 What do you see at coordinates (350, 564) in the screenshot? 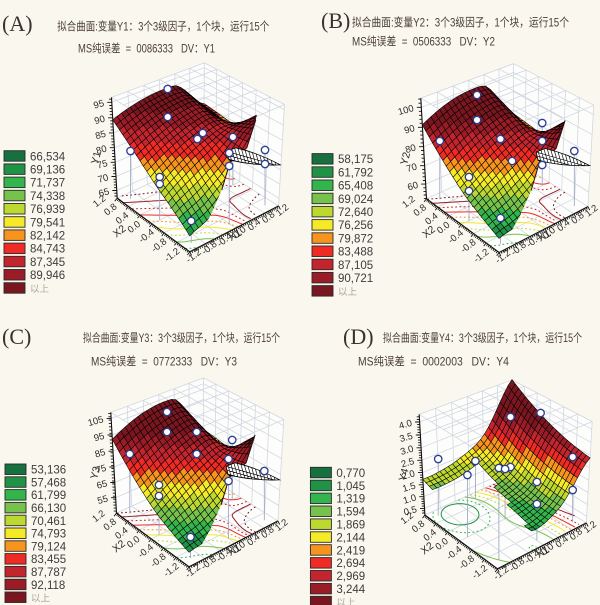
I see `svg-text: 2,694` at bounding box center [350, 564].